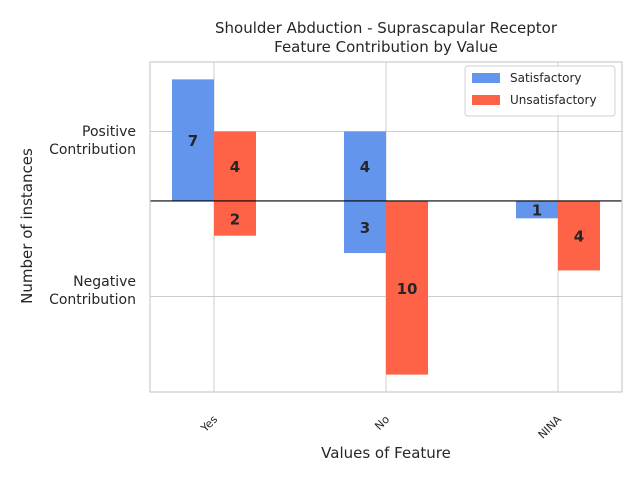  I want to click on bar-unsatisfactory-negative-nina, so click(579, 235).